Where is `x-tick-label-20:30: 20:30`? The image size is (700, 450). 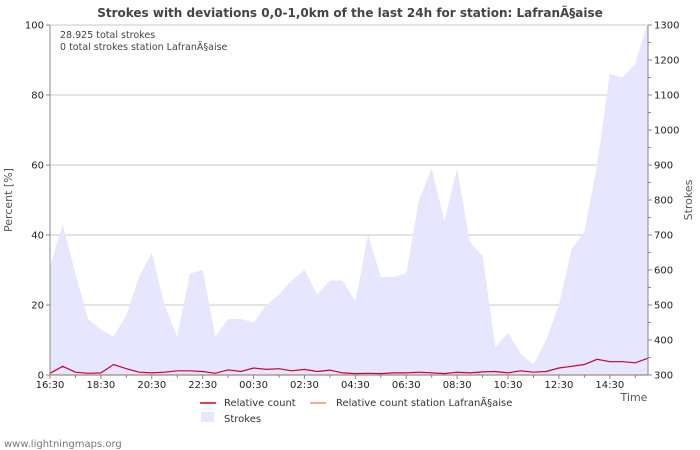
x-tick-label-20:30: 20:30 is located at coordinates (151, 385).